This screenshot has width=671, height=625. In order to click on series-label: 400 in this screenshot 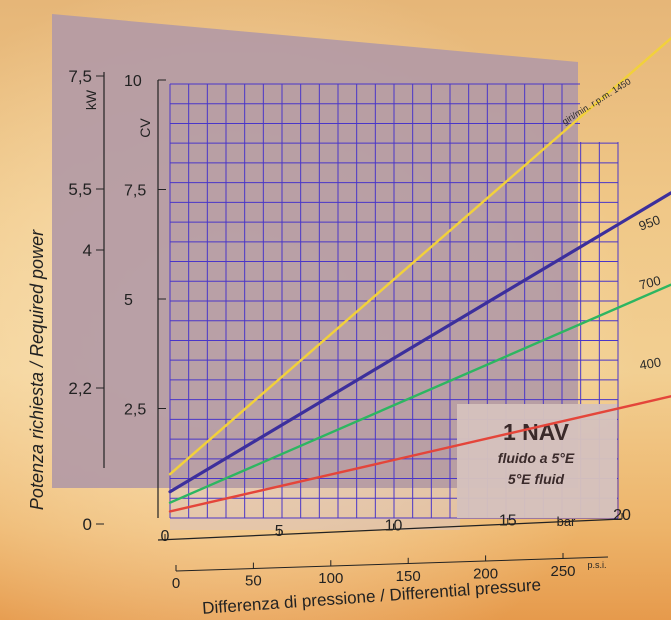, I will do `click(650, 363)`.